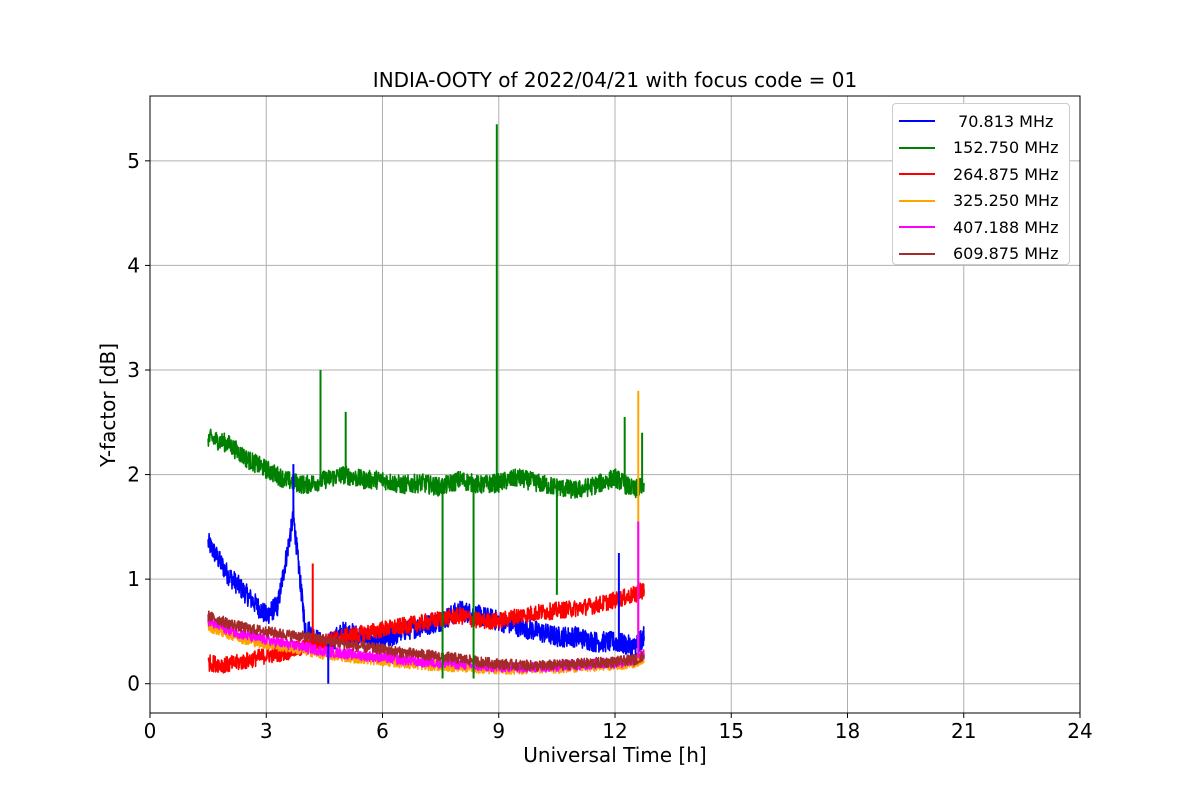 This screenshot has width=1200, height=800. What do you see at coordinates (133, 475) in the screenshot?
I see `y-tick-label: 2` at bounding box center [133, 475].